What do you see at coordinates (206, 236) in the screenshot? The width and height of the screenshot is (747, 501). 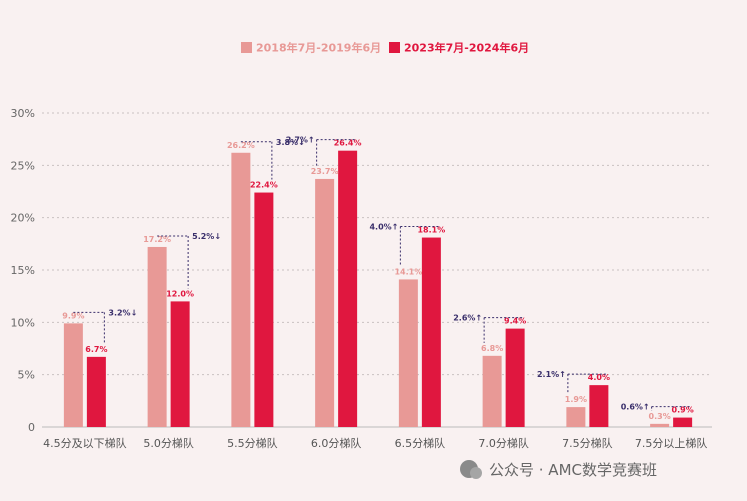 I see `change-label: 5.2%↓` at bounding box center [206, 236].